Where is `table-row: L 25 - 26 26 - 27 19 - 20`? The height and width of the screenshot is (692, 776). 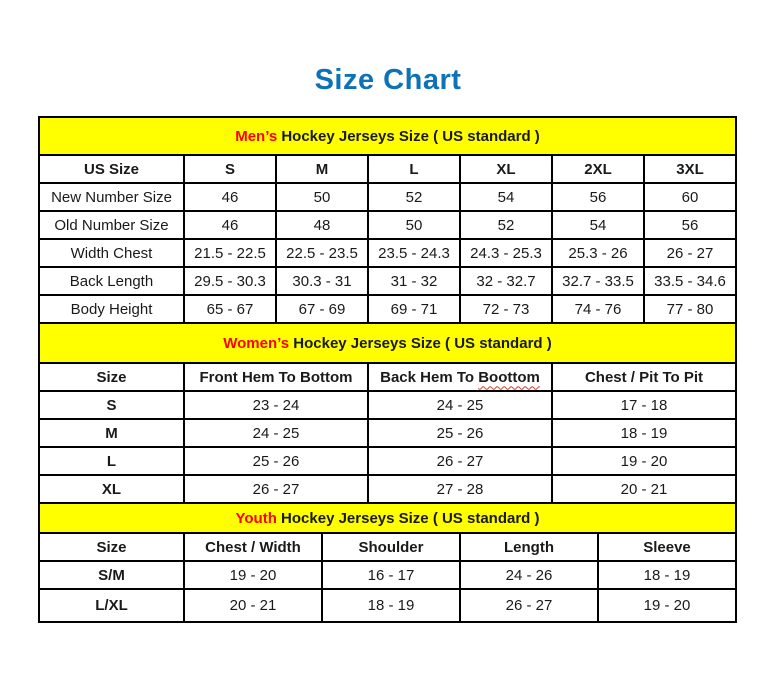
table-row: L 25 - 26 26 - 27 19 - 20 is located at coordinates (387, 461).